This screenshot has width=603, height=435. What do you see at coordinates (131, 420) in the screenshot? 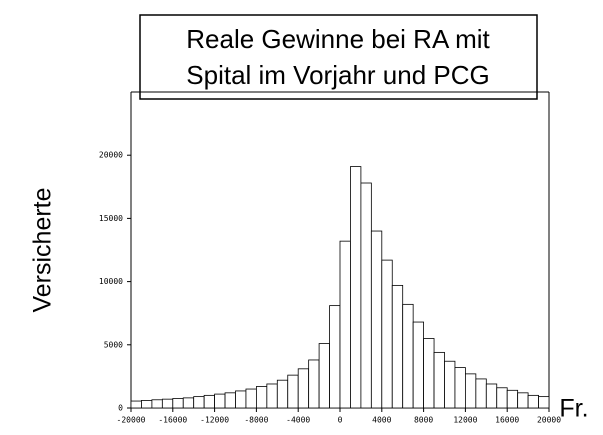
I see `x-tick-label: -20000` at bounding box center [131, 420].